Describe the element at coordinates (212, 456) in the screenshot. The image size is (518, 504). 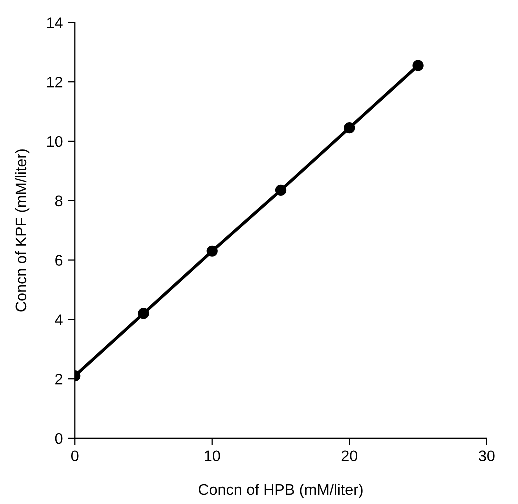
I see `x-tick-label: 10` at that location.